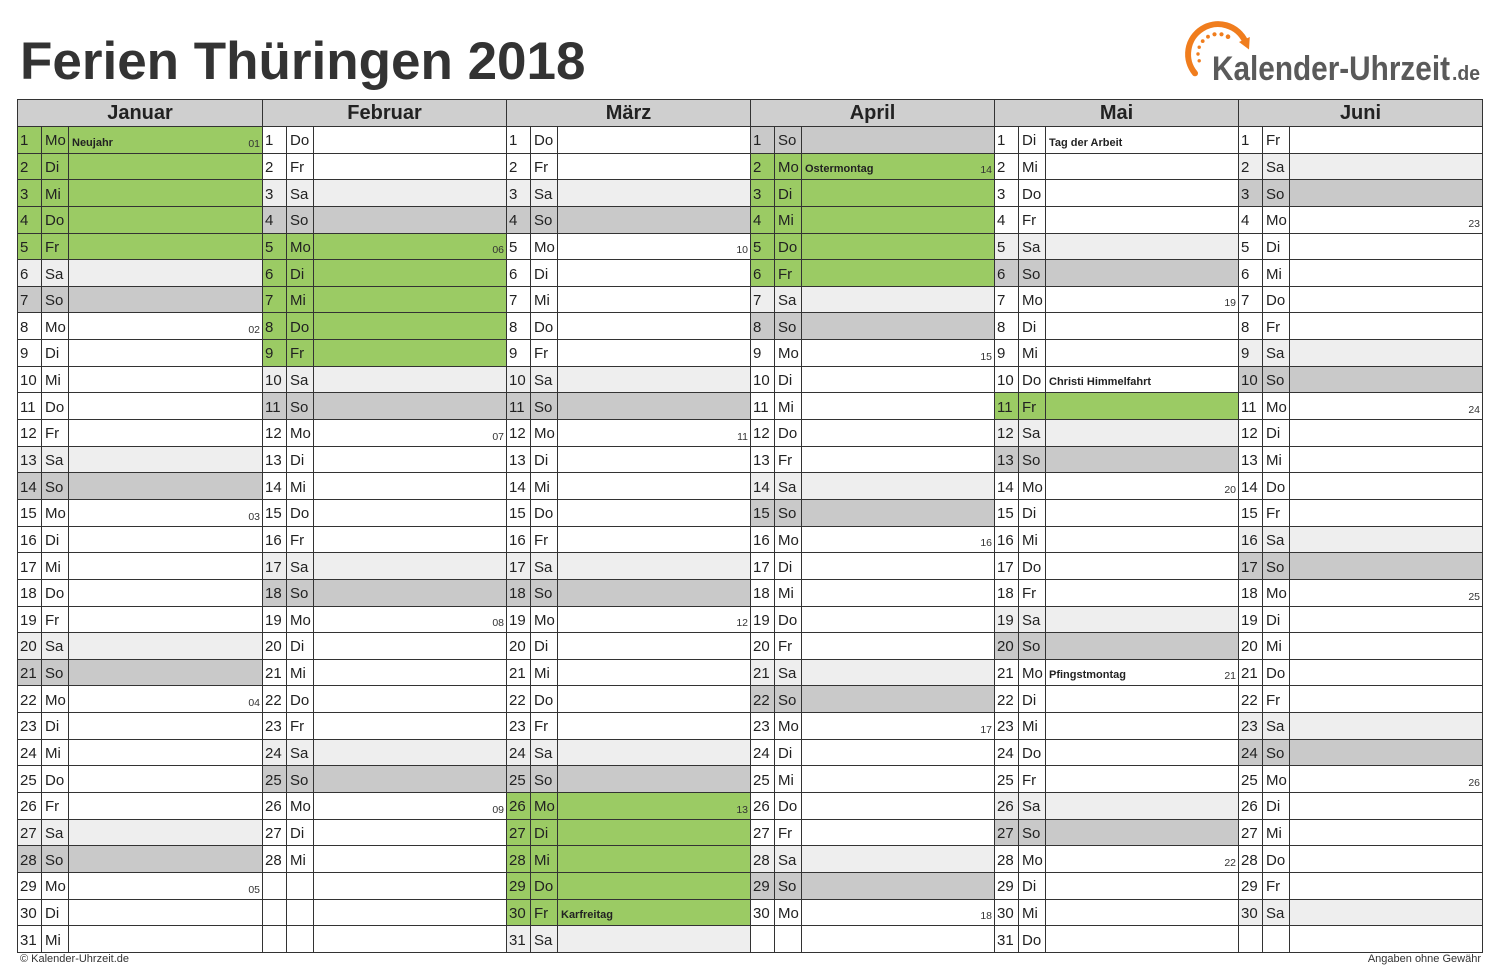  Describe the element at coordinates (384, 433) in the screenshot. I see `day-row: 12 Mo 07` at that location.